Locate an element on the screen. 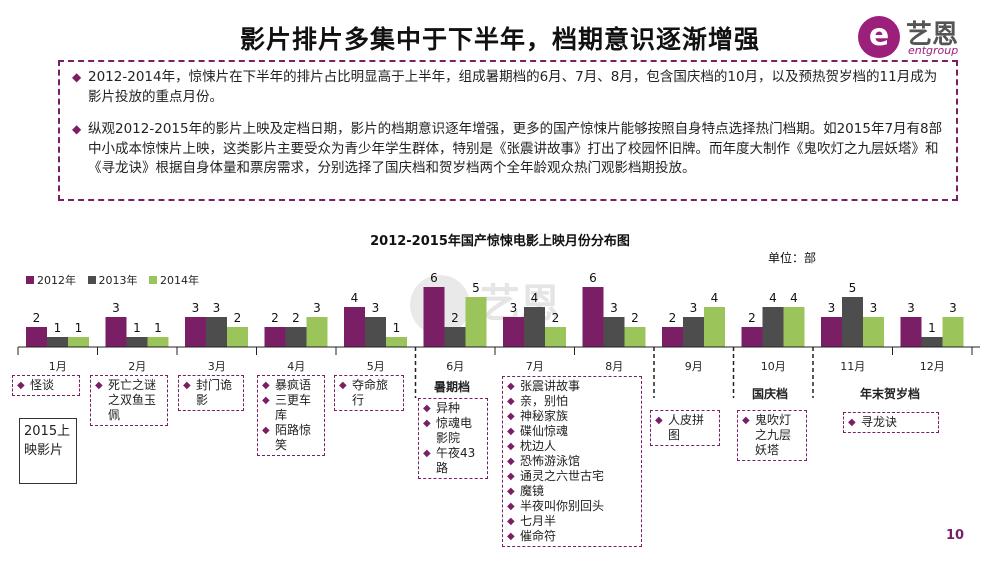 This screenshot has height=563, width=1000. films-mar: ◆ 封门诡影 is located at coordinates (211, 393).